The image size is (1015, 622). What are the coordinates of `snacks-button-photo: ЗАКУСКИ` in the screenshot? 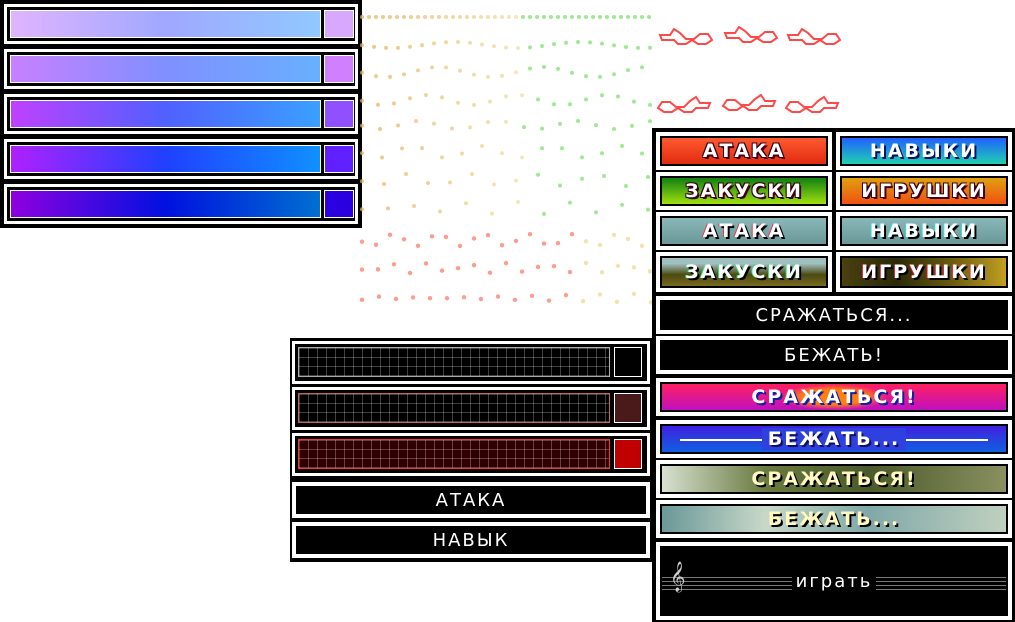 It's located at (744, 272).